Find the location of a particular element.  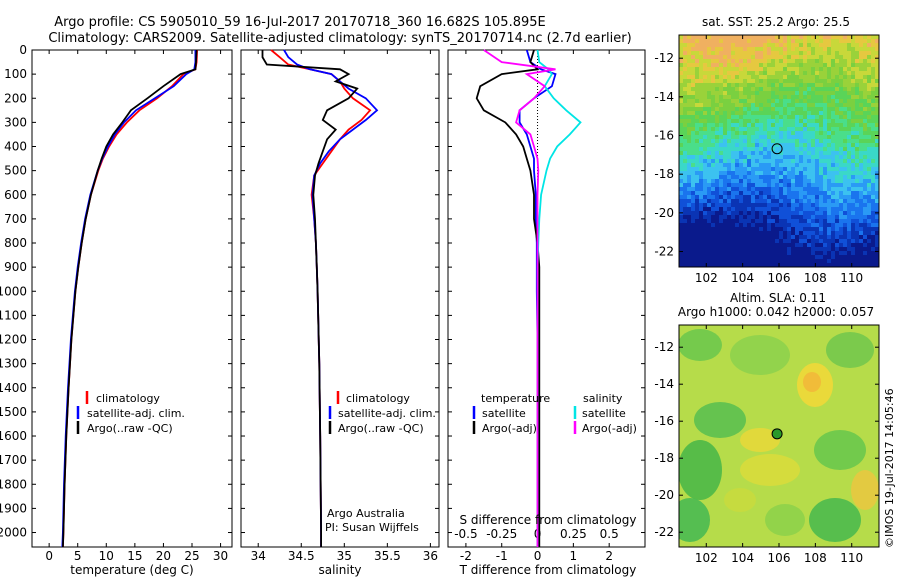

x-tick-label: 35.5 is located at coordinates (387, 556).